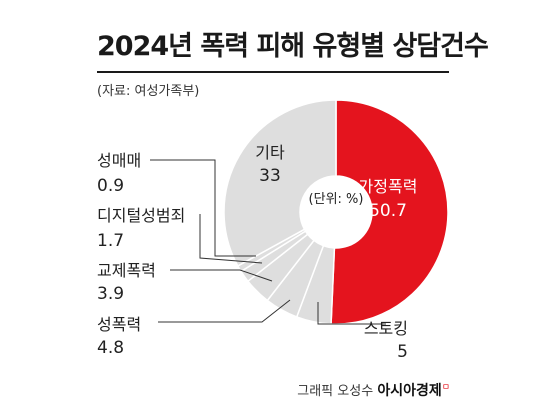 The image size is (550, 411). Describe the element at coordinates (126, 270) in the screenshot. I see `slice-label-3: 교제폭력` at that location.